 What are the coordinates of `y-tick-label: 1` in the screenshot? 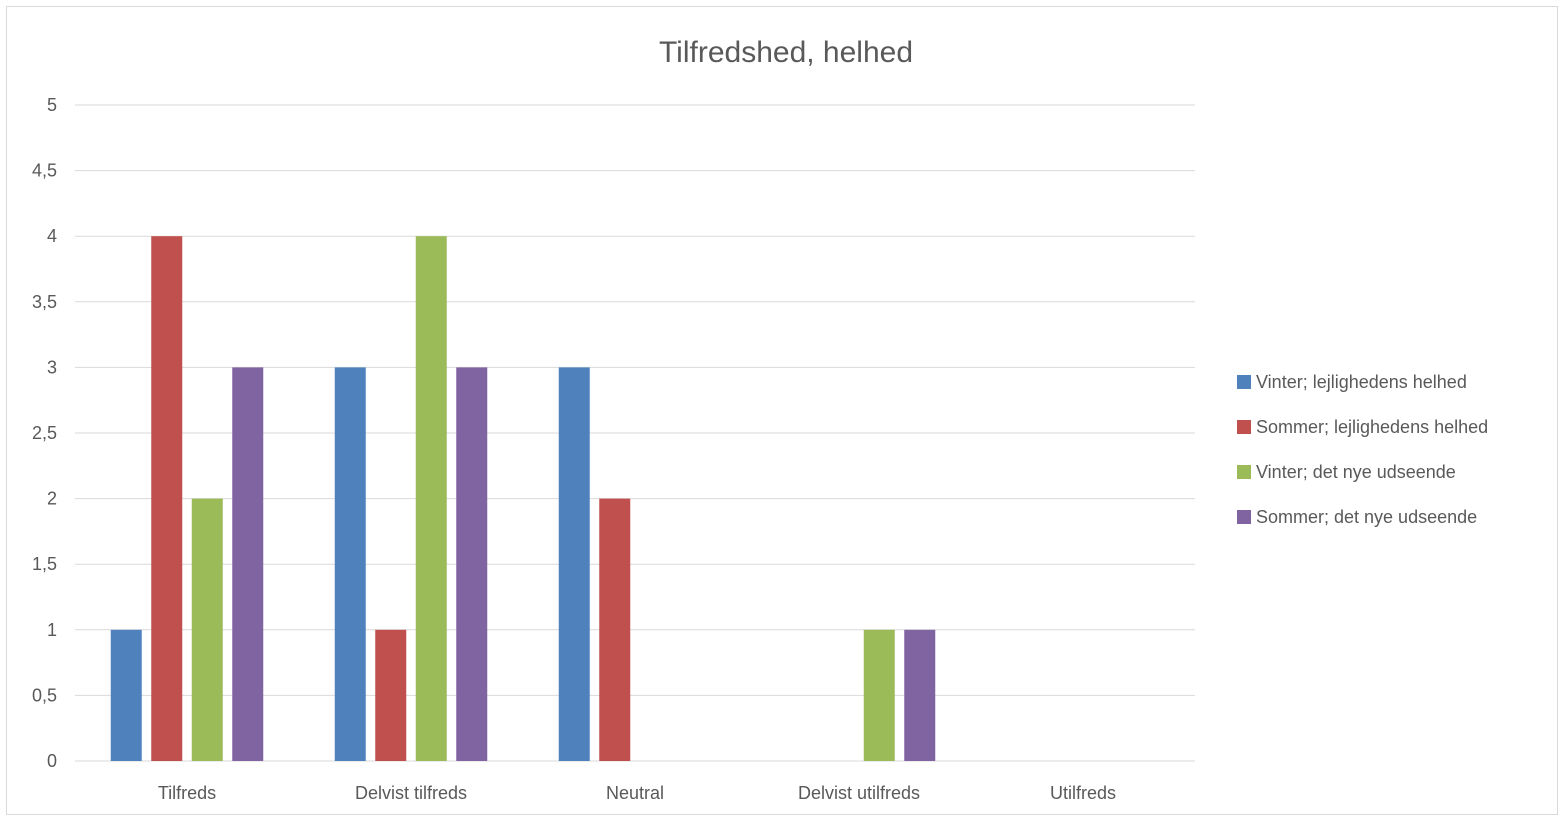 It's located at (52, 630).